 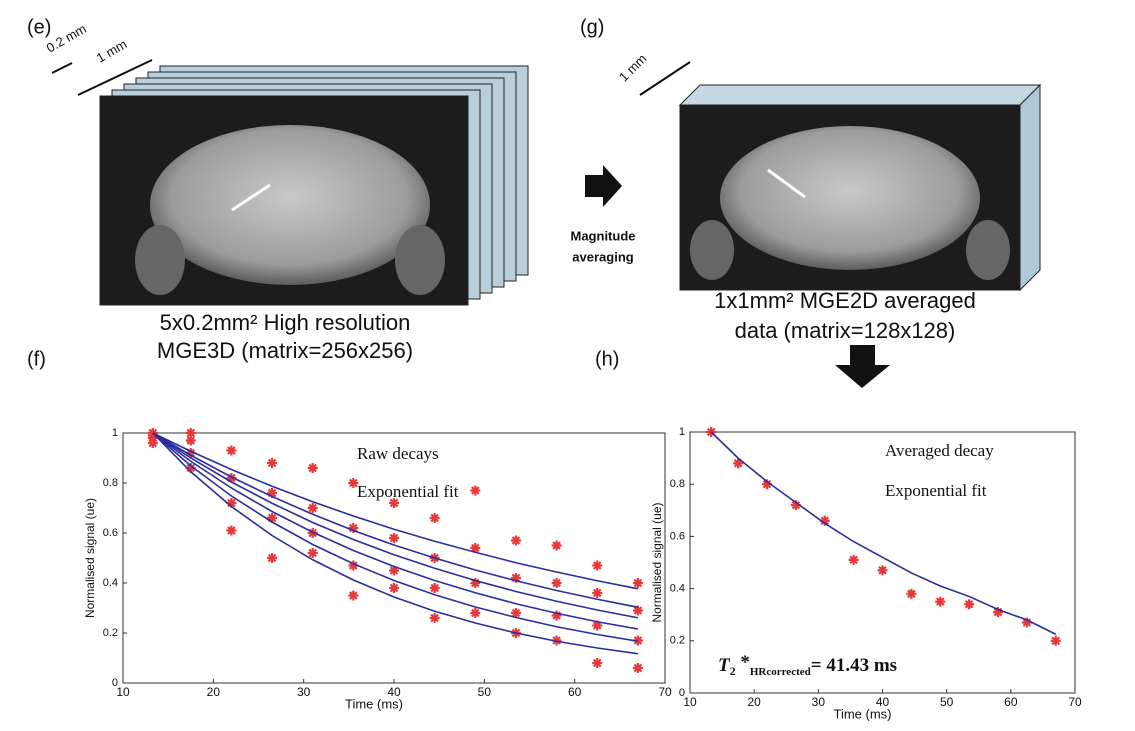 I want to click on arrow-label: Magnitude, so click(x=603, y=235).